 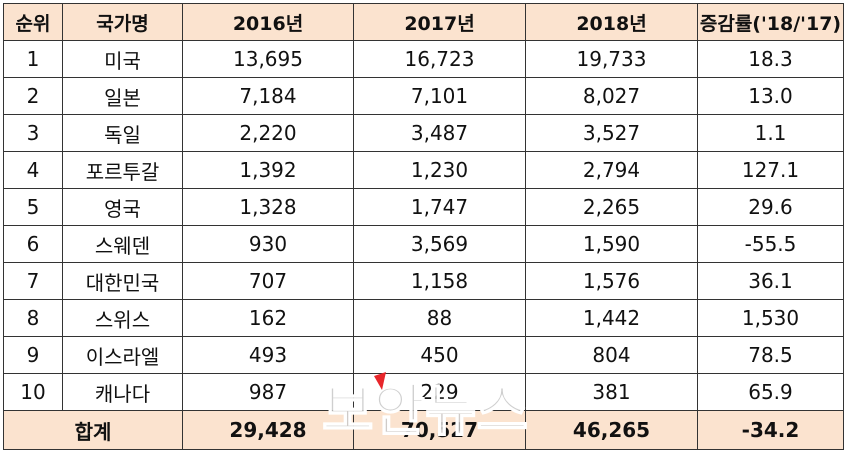 What do you see at coordinates (122, 392) in the screenshot?
I see `country-cell: 캐나다` at bounding box center [122, 392].